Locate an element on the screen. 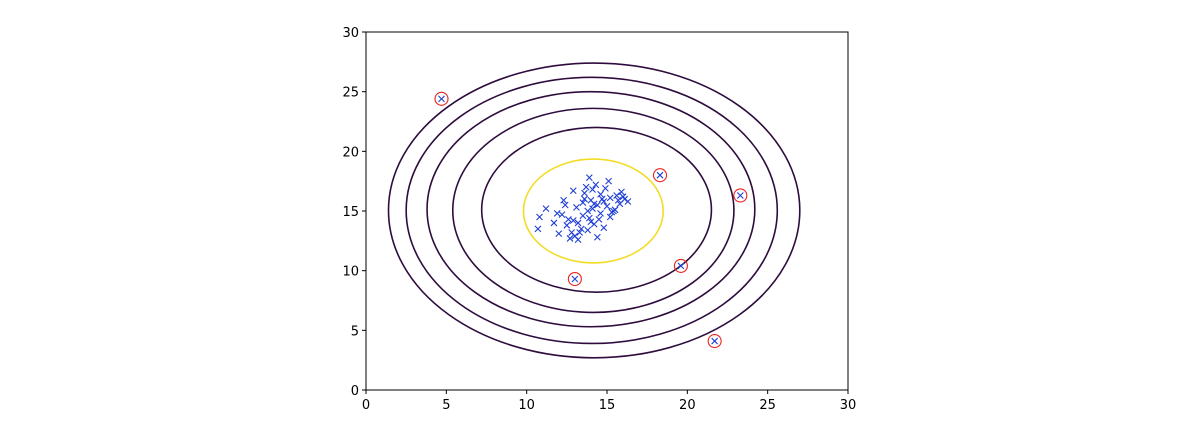  x-tick-label: 25 is located at coordinates (767, 405).